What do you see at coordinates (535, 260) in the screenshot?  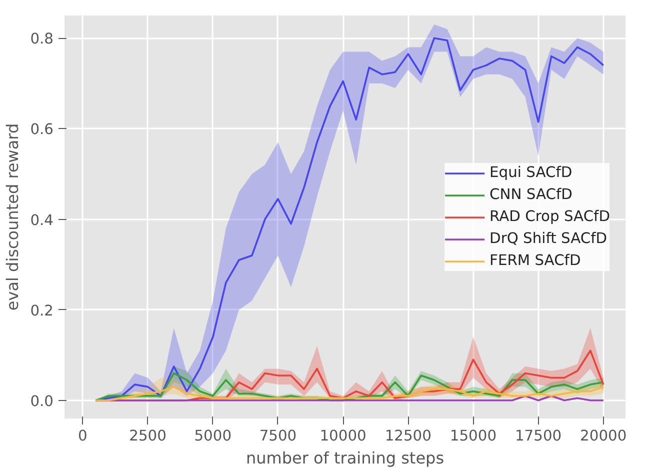 I see `legend-label: FERM SACfD` at bounding box center [535, 260].